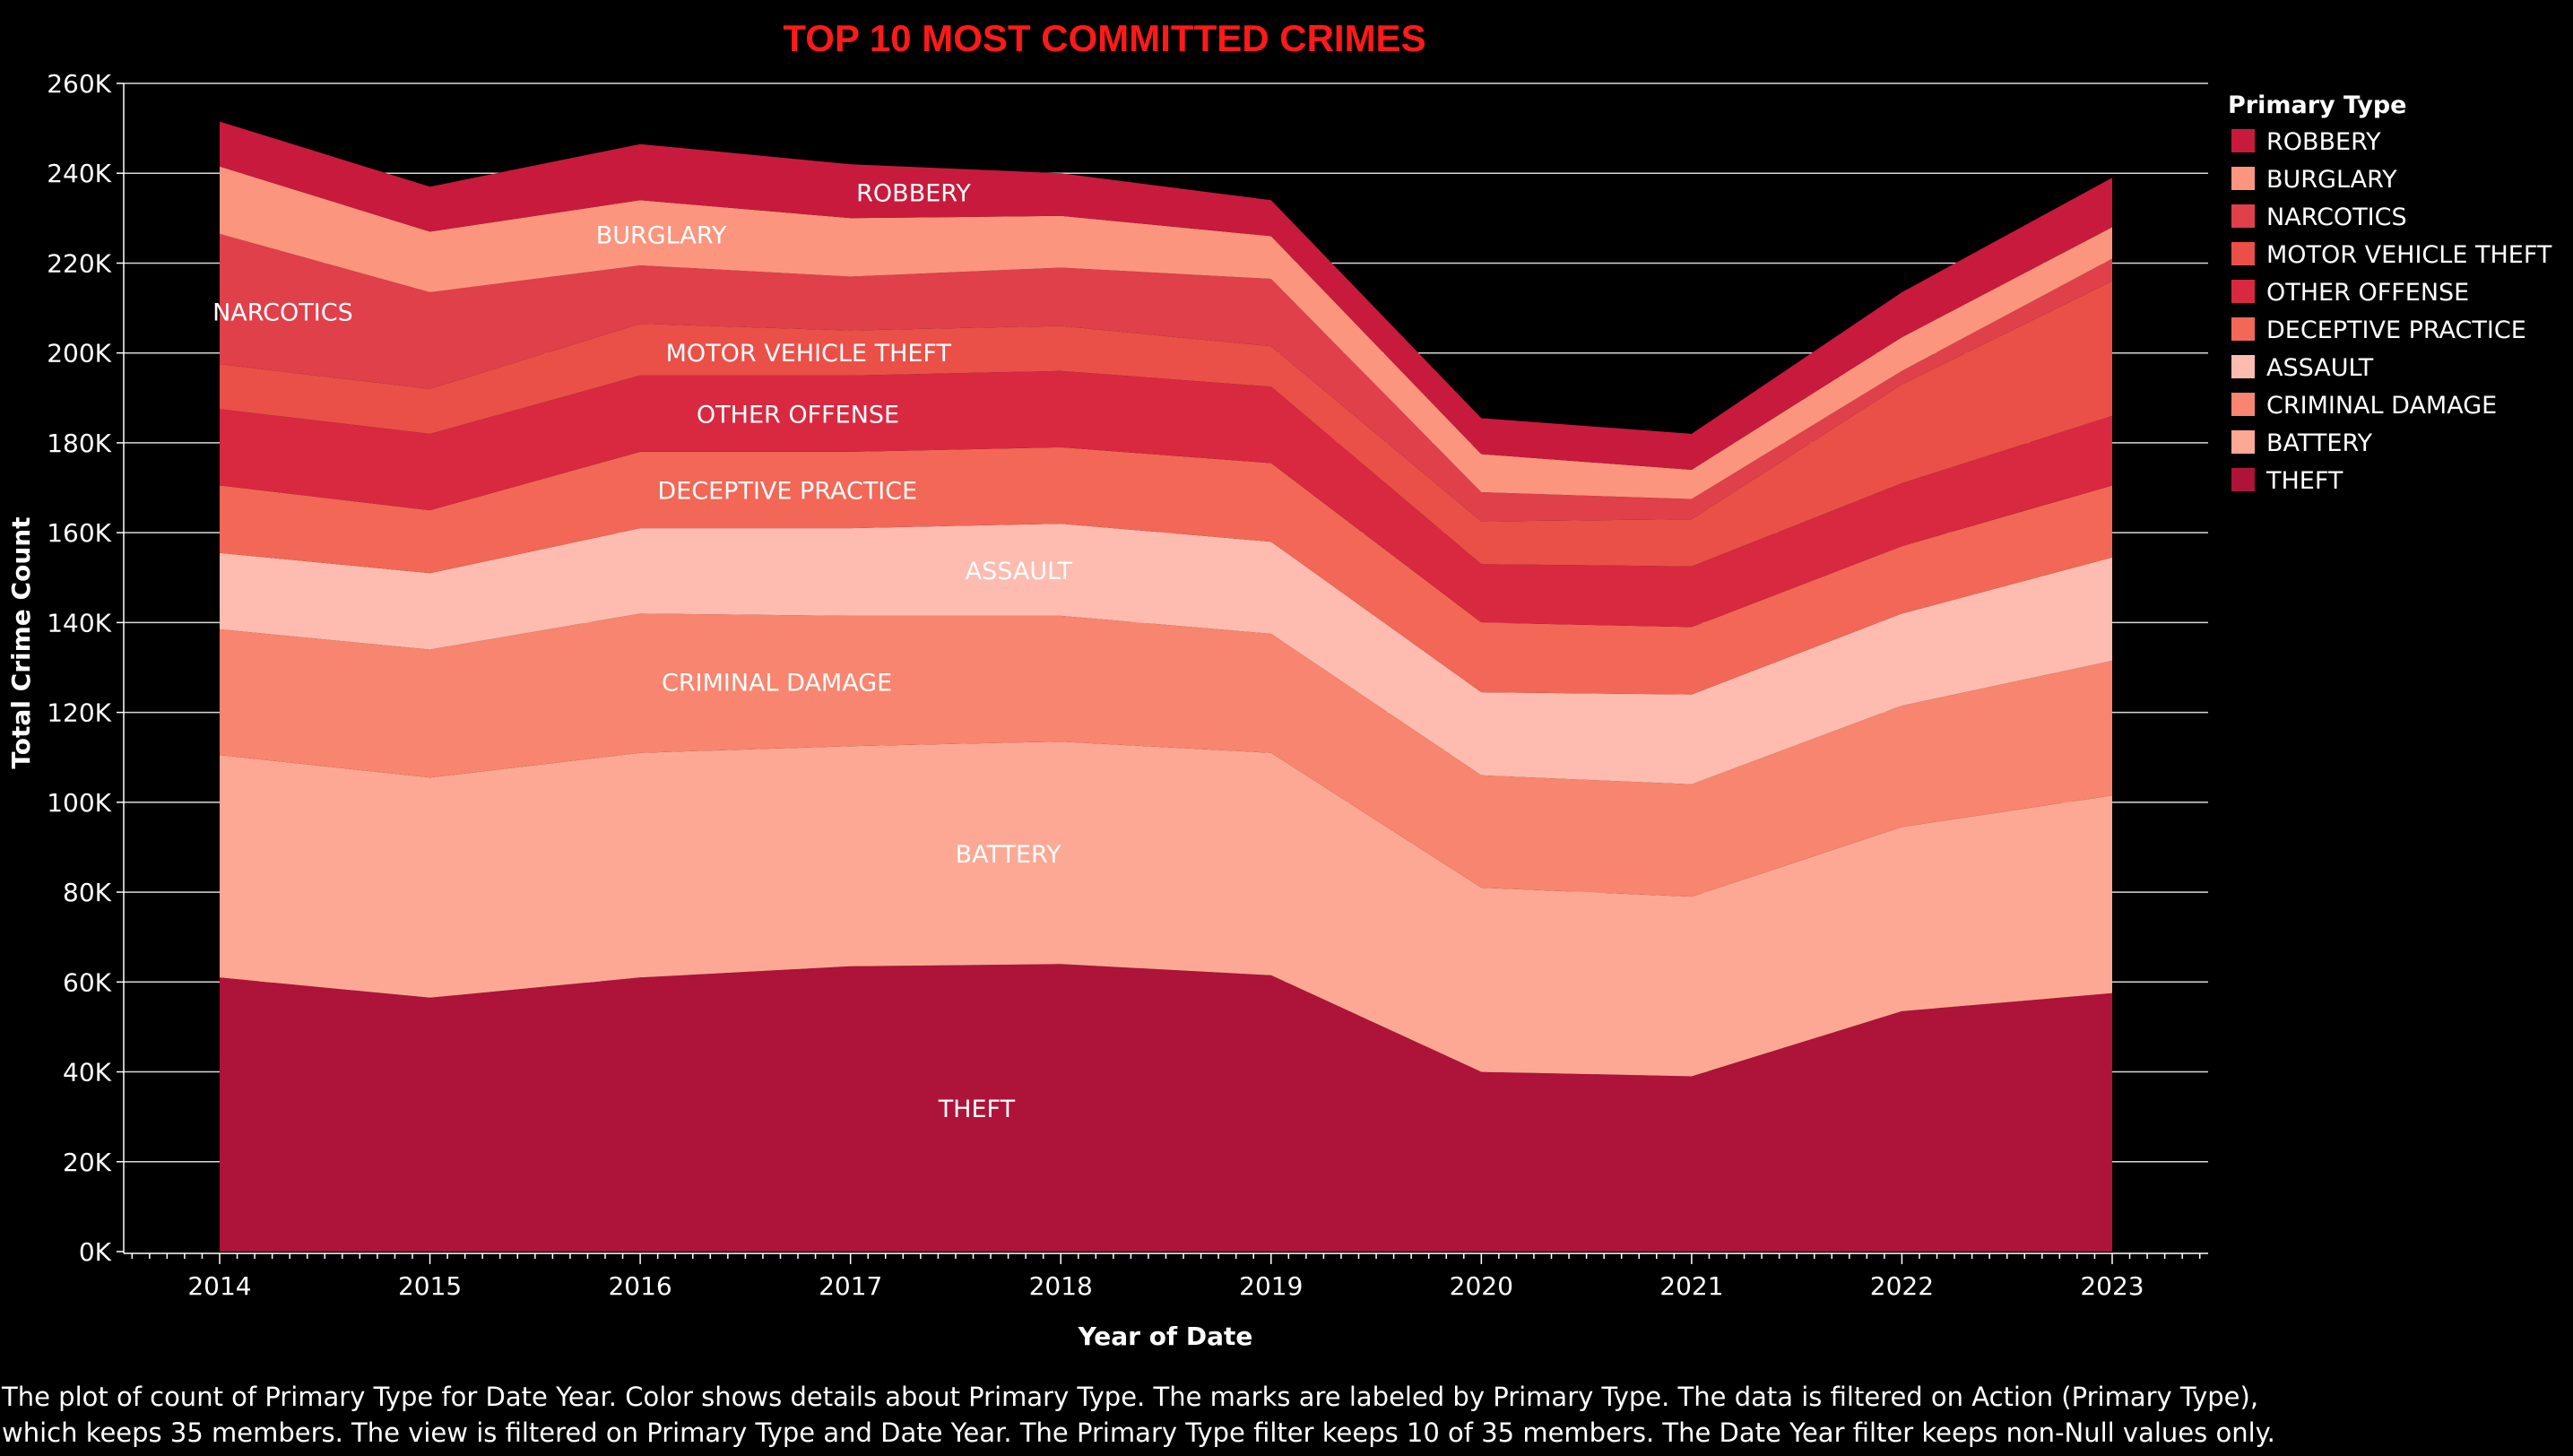 The height and width of the screenshot is (1456, 2573). Describe the element at coordinates (1104, 38) in the screenshot. I see `chart-title: TOP 10 MOST COMMITTED CRIMES` at that location.